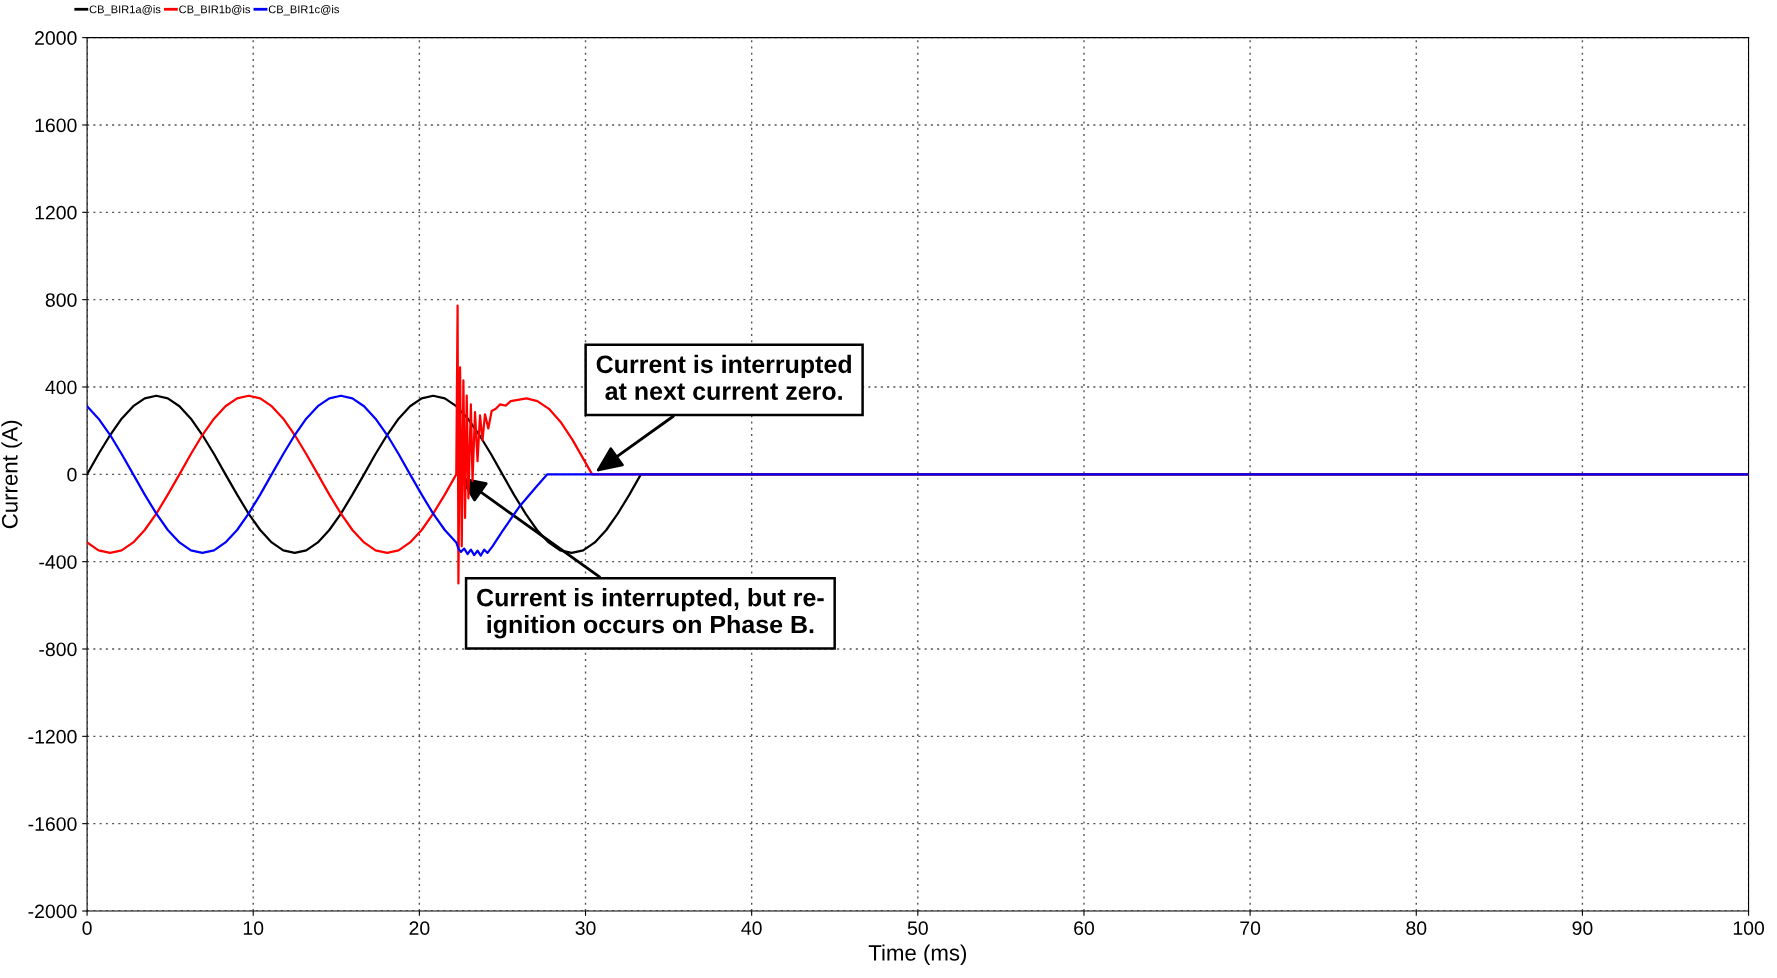 This screenshot has height=978, width=1777. Describe the element at coordinates (253, 928) in the screenshot. I see `x-tick-label: 10` at that location.